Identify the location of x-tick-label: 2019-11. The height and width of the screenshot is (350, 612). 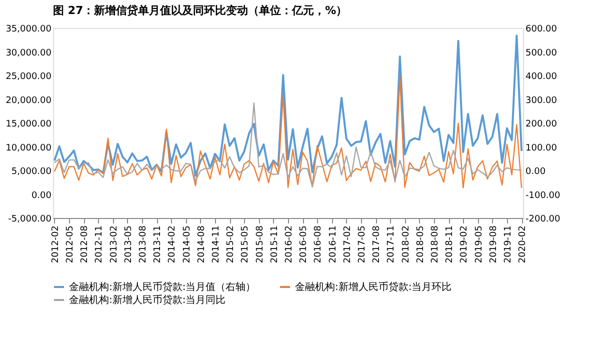
(508, 245).